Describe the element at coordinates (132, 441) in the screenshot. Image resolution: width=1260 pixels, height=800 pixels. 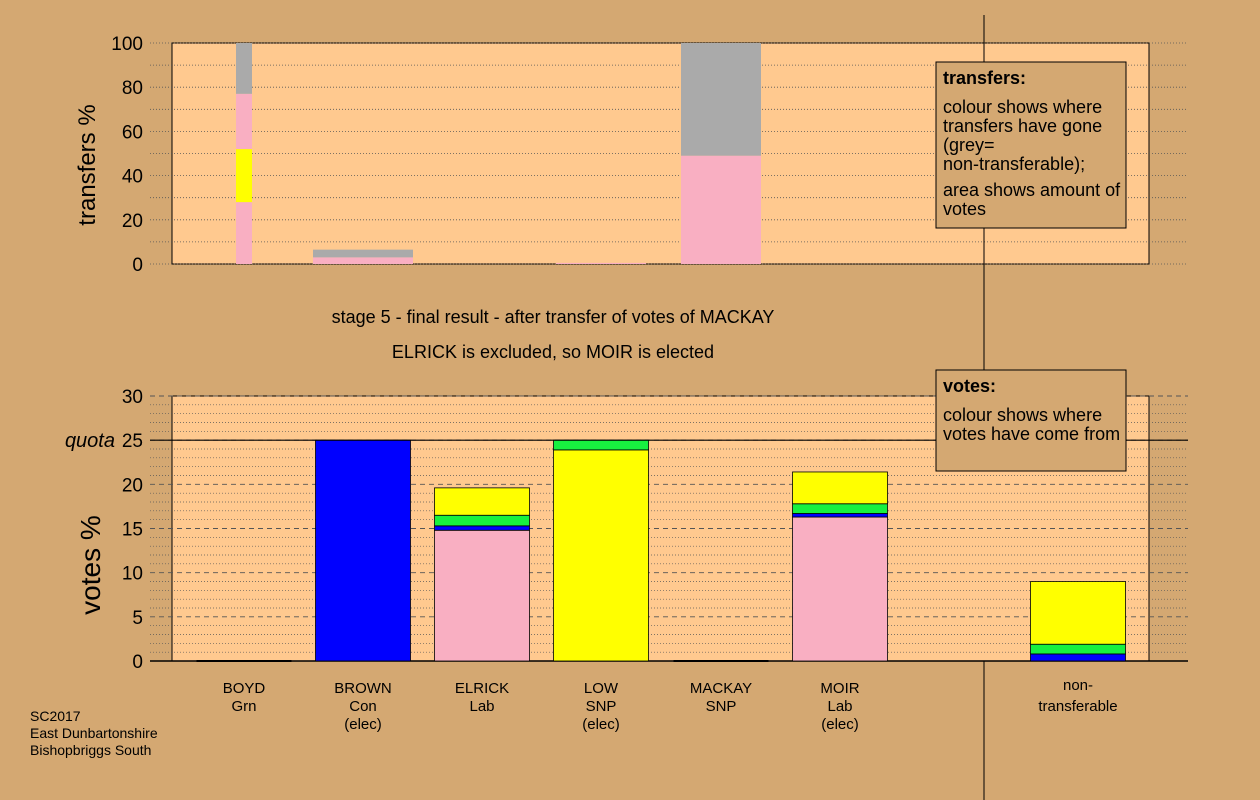
I see `votes-y-tick-label: 25` at that location.